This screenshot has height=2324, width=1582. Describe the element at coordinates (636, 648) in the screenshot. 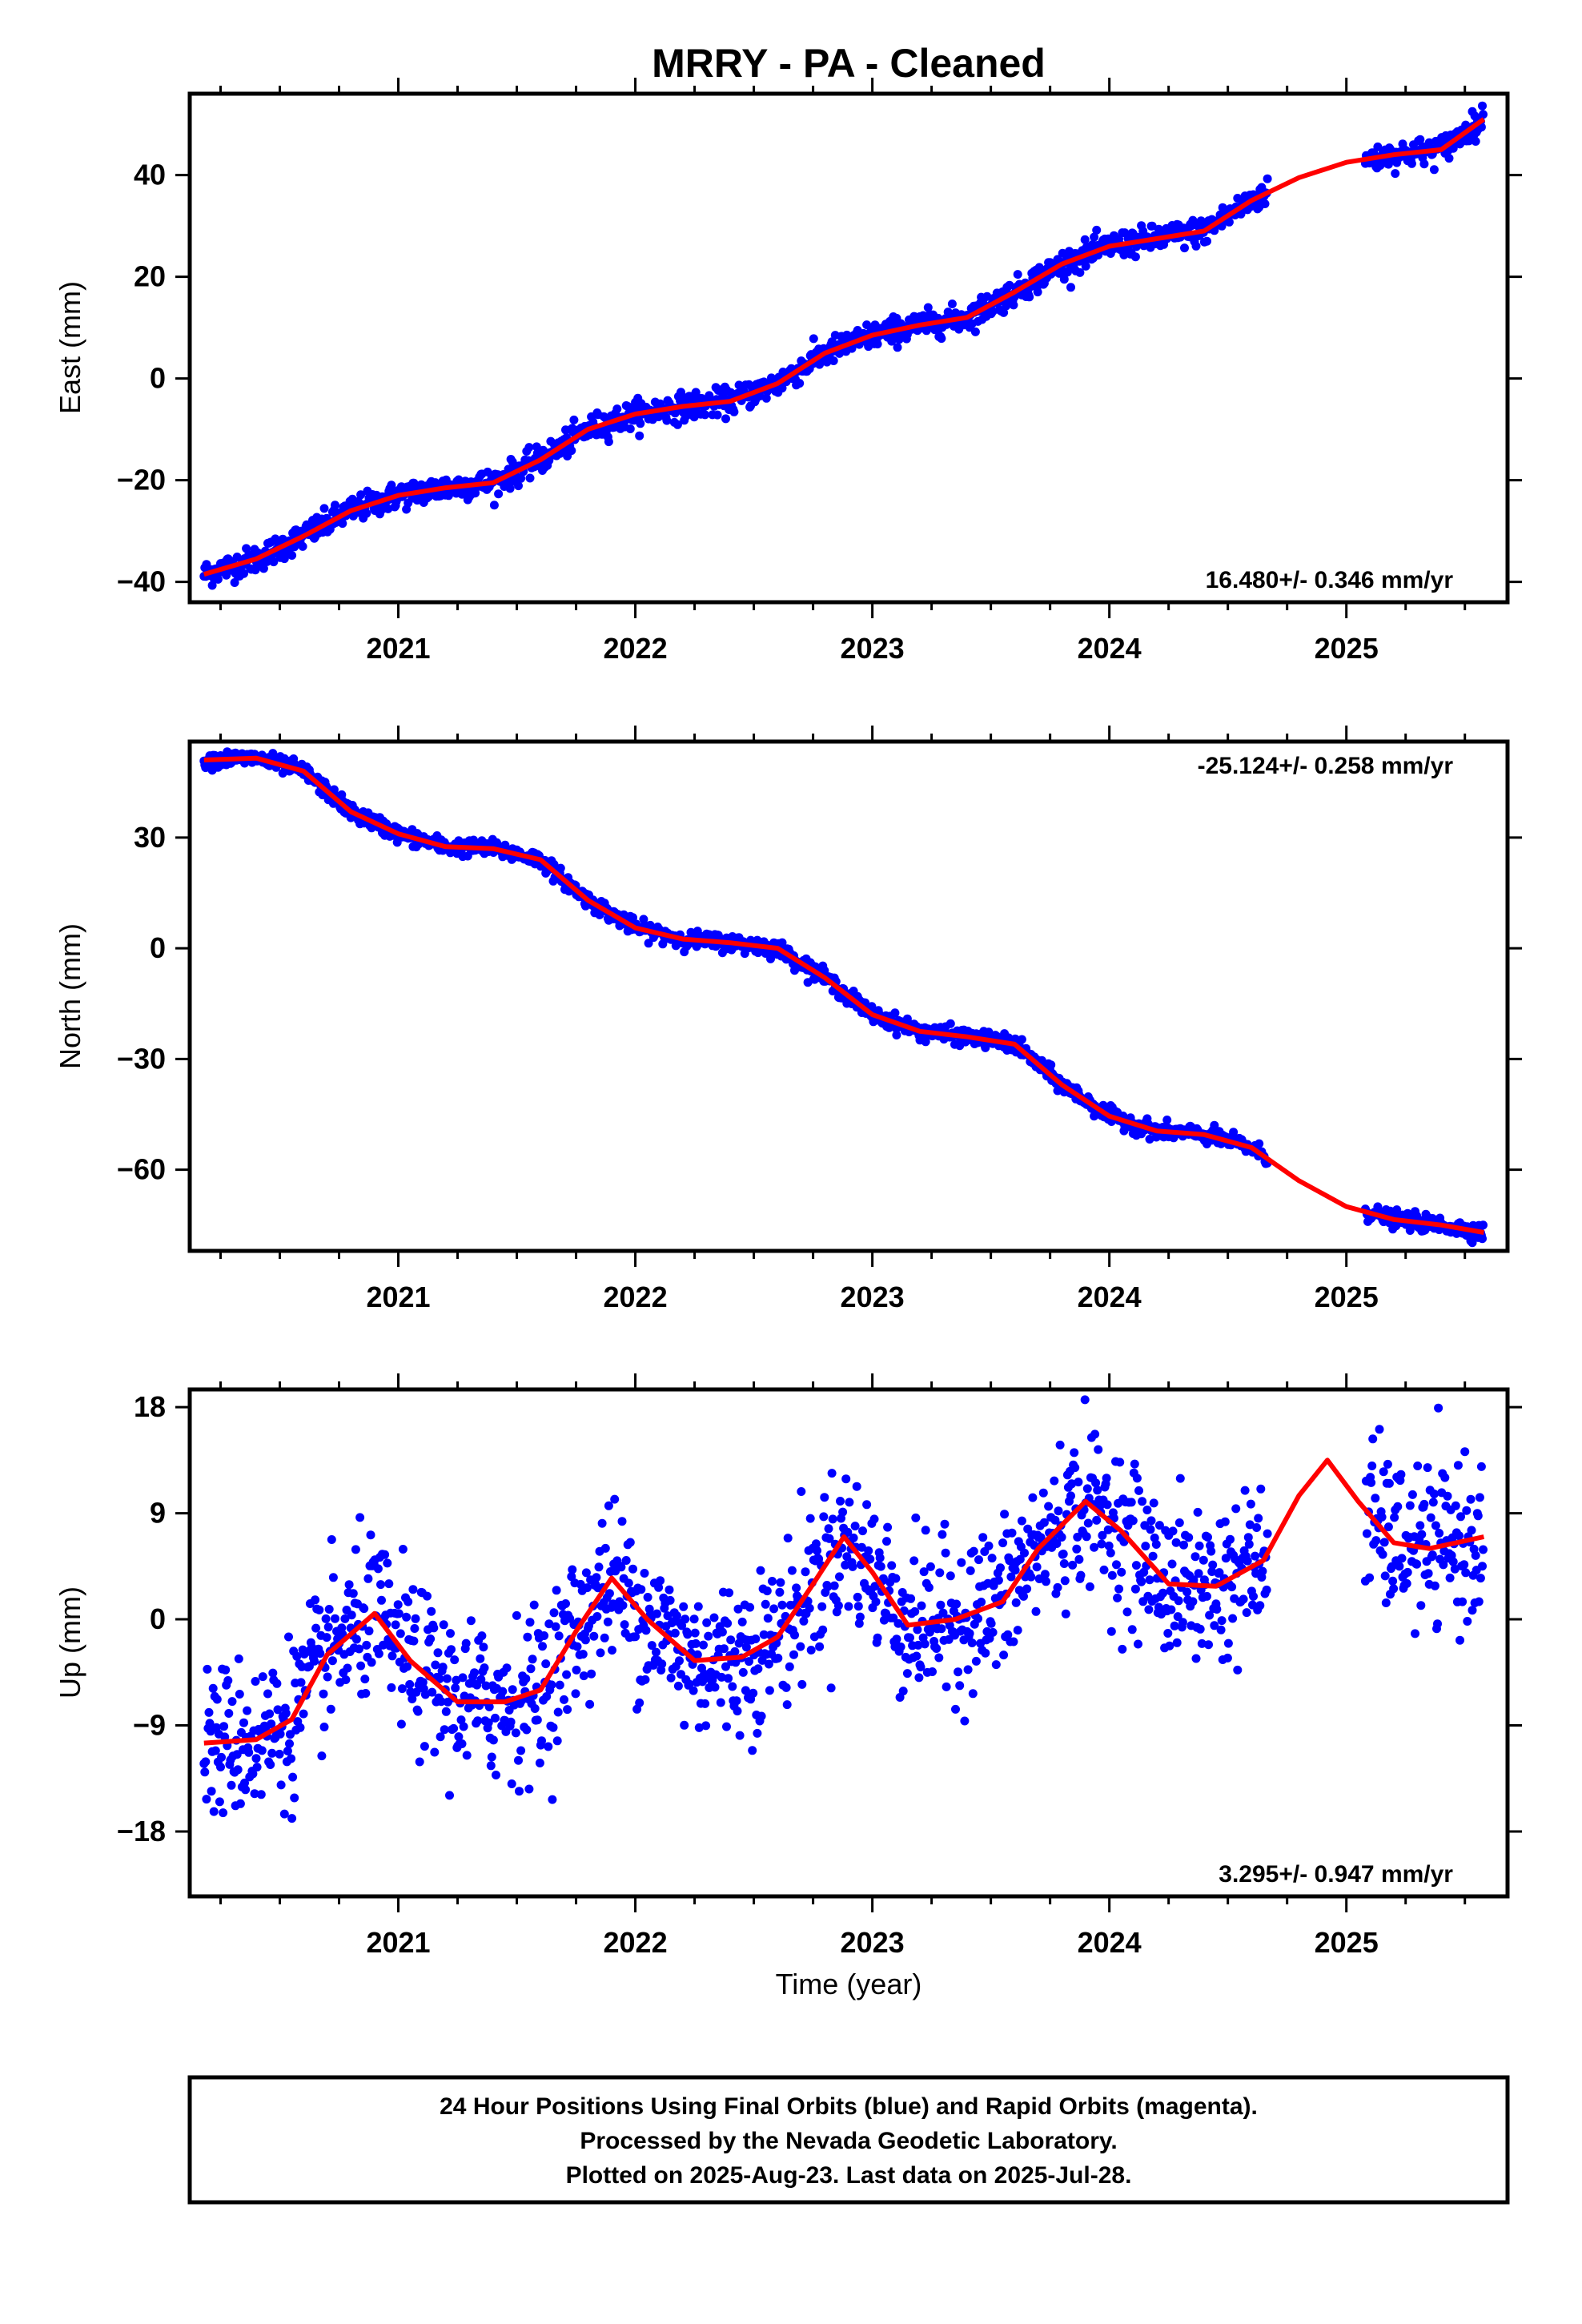

I see `east-x-tick-label: 2022` at that location.